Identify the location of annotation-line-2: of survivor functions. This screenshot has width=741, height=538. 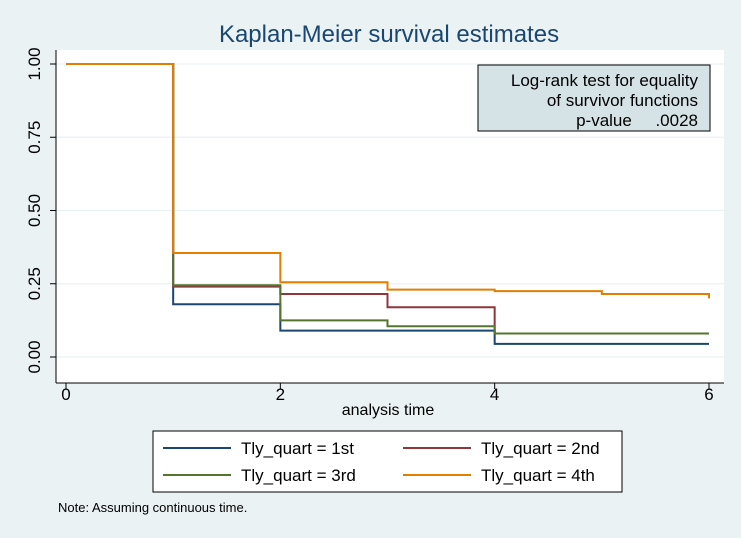
(622, 100).